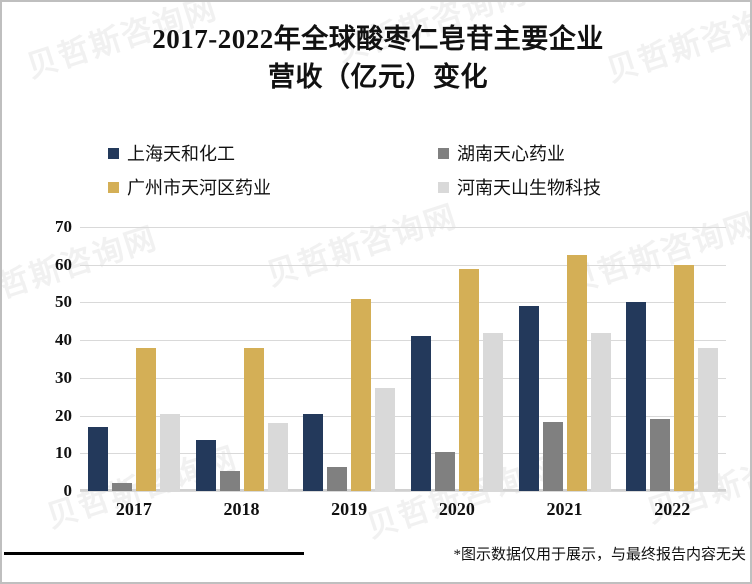 The width and height of the screenshot is (752, 584). Describe the element at coordinates (68, 490) in the screenshot. I see `y-axis-tick-label: 0` at that location.